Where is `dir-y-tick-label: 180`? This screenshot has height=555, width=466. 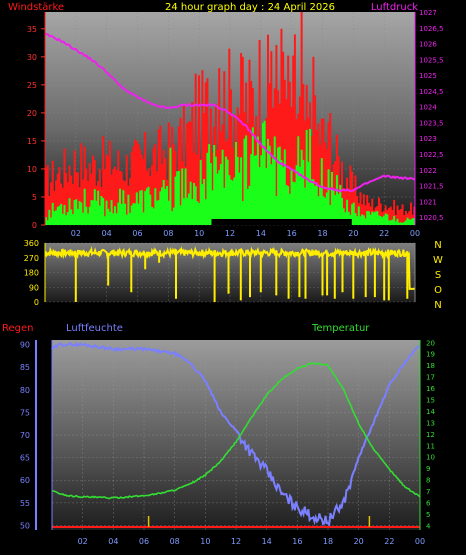
dir-y-tick-label: 180 is located at coordinates (31, 273).